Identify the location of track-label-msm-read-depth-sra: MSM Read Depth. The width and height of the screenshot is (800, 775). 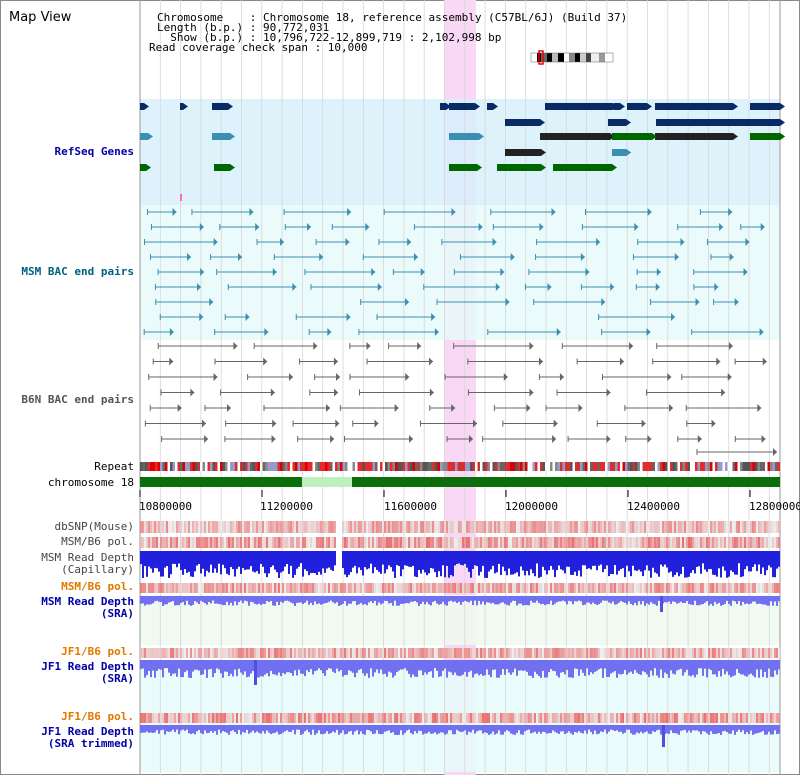
(87, 601).